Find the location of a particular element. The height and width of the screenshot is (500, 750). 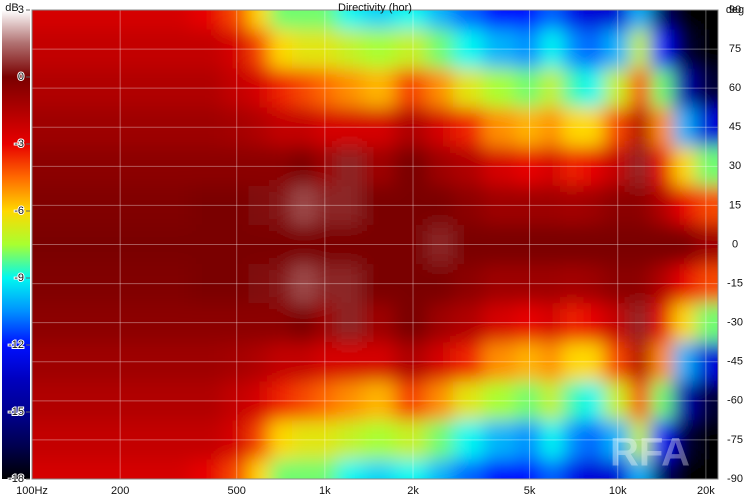

colorbar-tick-label: 0 is located at coordinates (21, 77).